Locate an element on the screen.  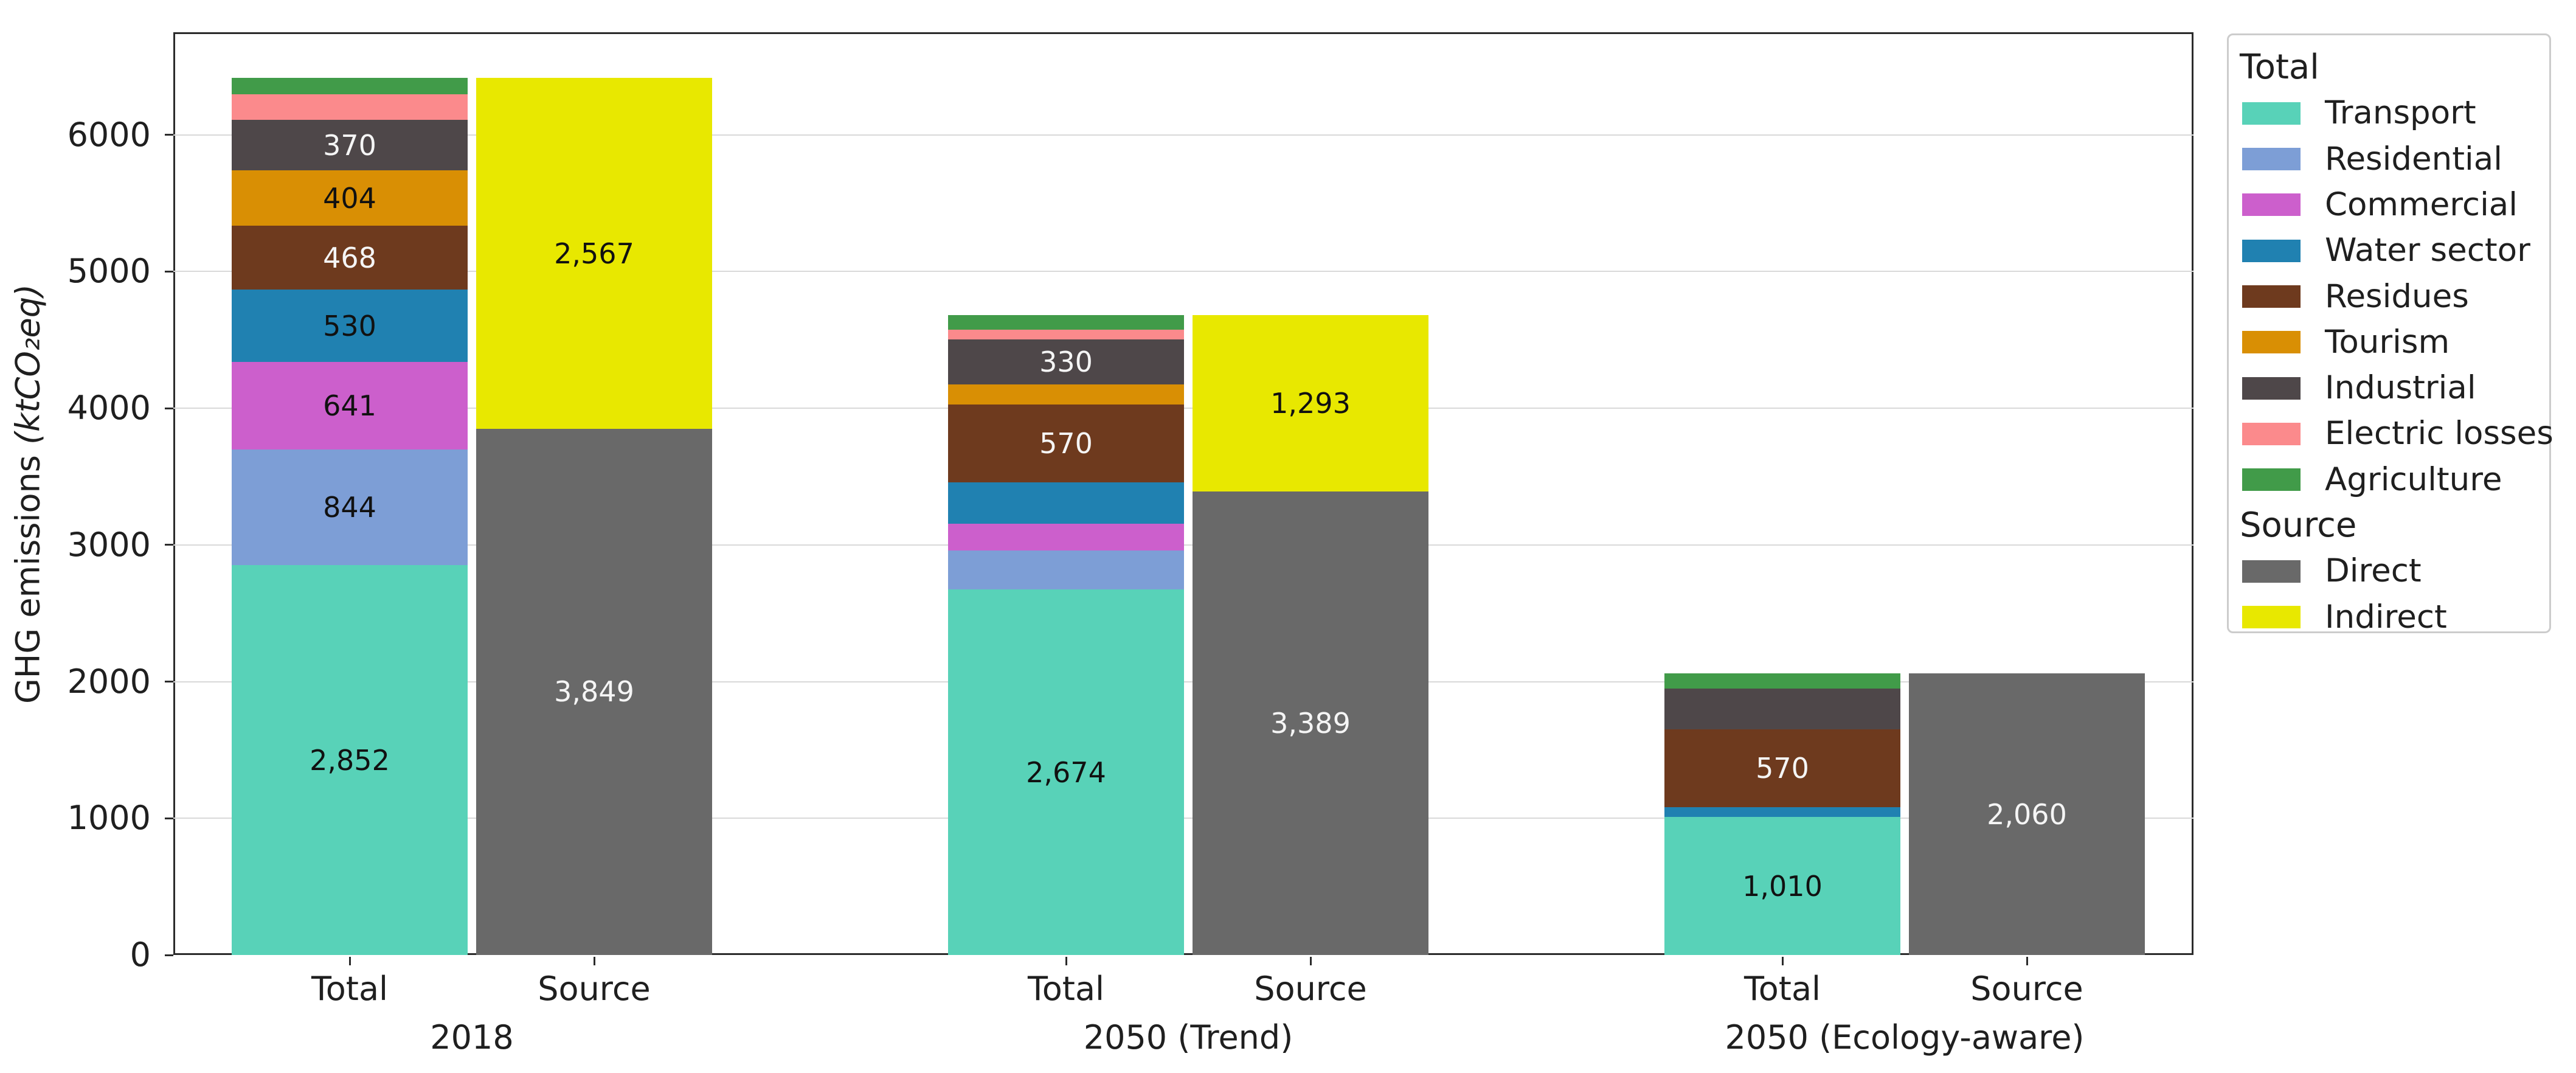
legend-swatch-water-sector is located at coordinates (2271, 250).